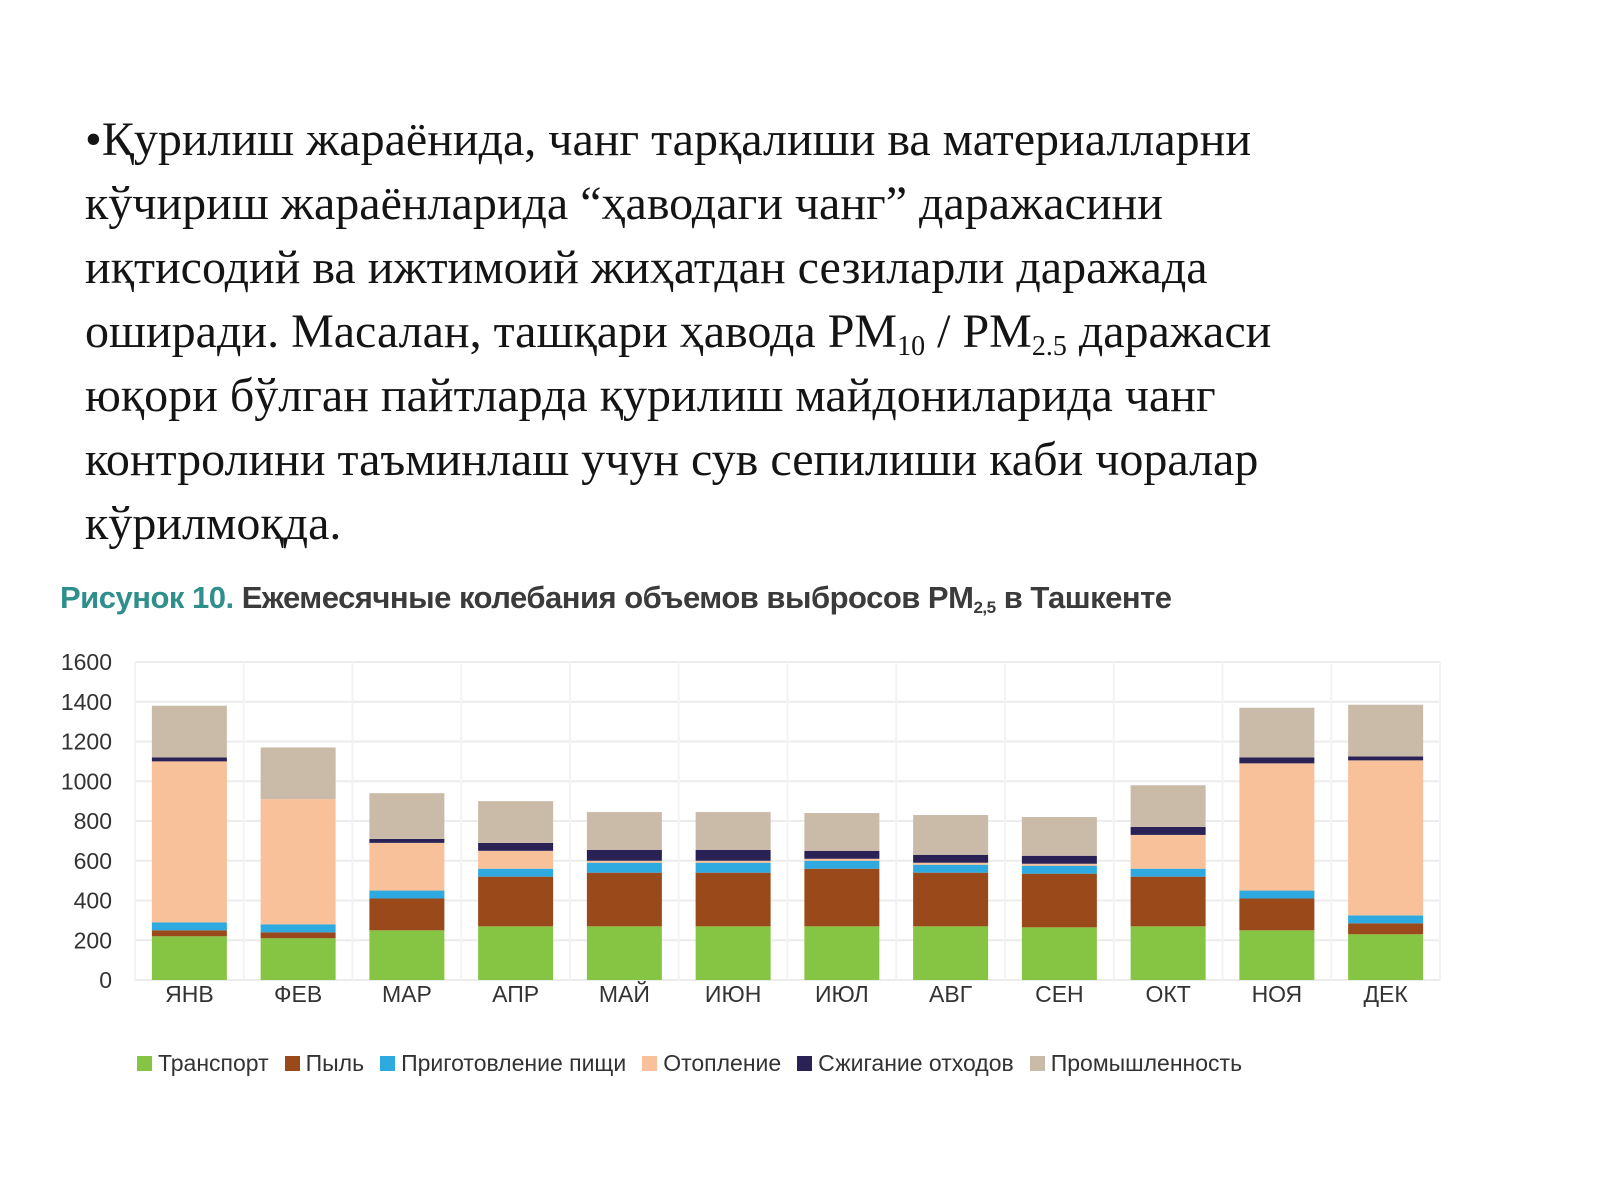 The height and width of the screenshot is (1200, 1600). What do you see at coordinates (1277, 994) in the screenshot?
I see `x-tick-label: НОЯ` at bounding box center [1277, 994].